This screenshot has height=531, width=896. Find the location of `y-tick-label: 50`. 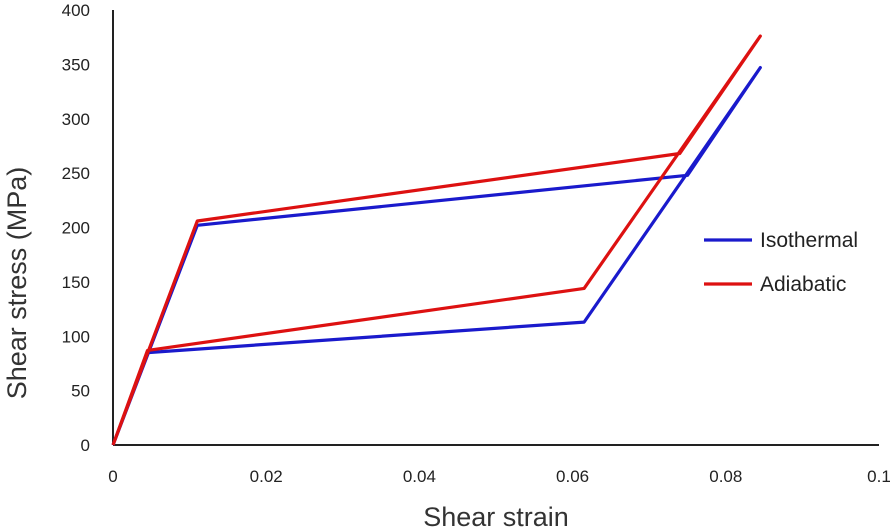

y-tick-label: 50 is located at coordinates (80, 391).